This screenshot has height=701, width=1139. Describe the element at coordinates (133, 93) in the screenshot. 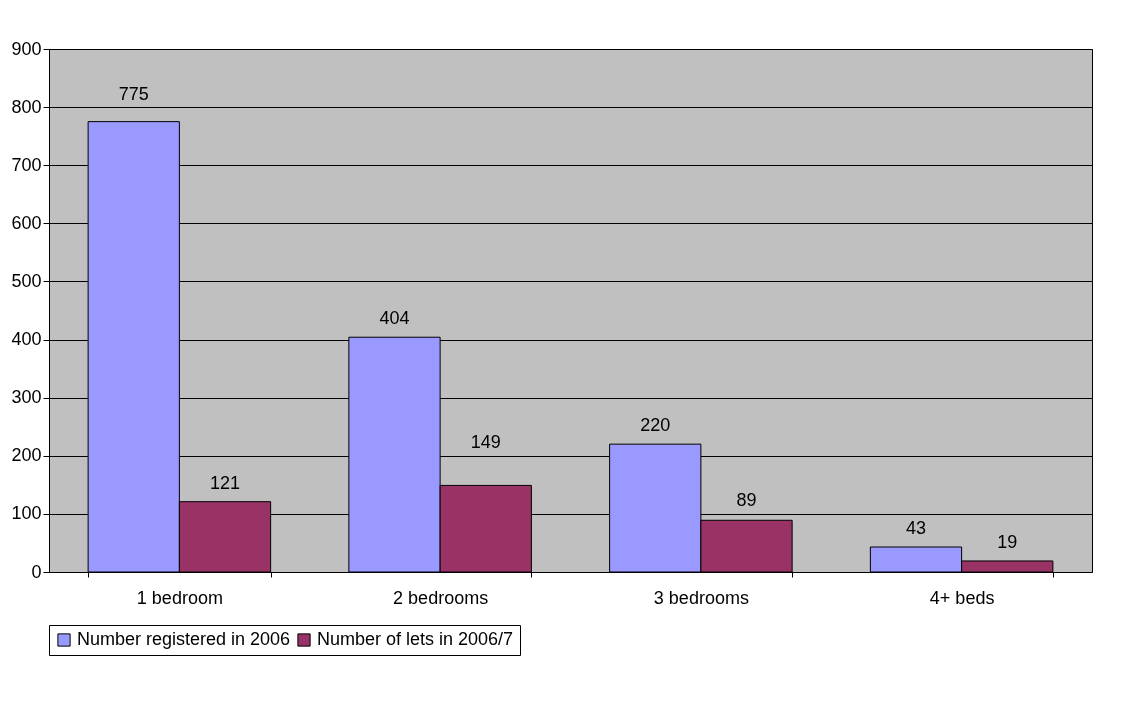

I see `data-label: 775` at that location.